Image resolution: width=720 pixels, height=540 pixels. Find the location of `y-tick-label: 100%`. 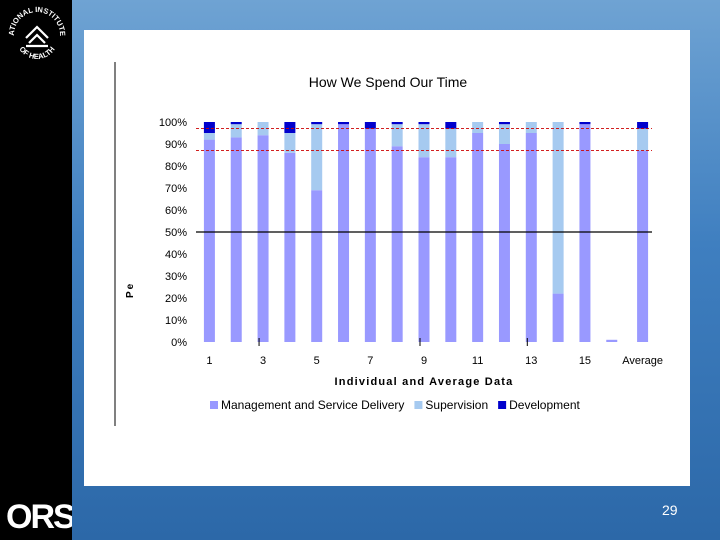

y-tick-label: 100% is located at coordinates (173, 123).